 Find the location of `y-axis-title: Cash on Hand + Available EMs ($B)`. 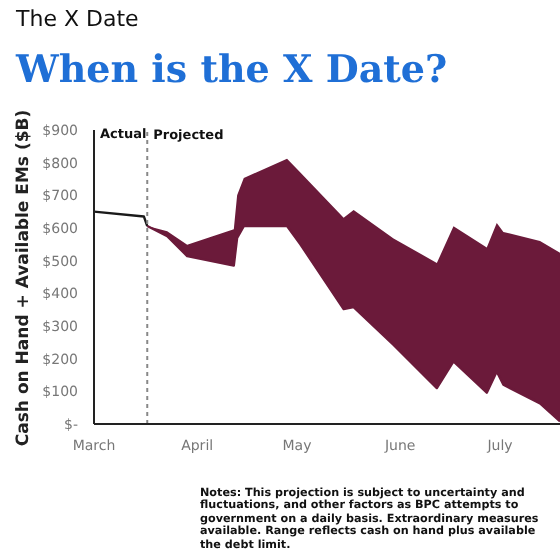

y-axis-title: Cash on Hand + Available EMs ($B) is located at coordinates (24, 278).